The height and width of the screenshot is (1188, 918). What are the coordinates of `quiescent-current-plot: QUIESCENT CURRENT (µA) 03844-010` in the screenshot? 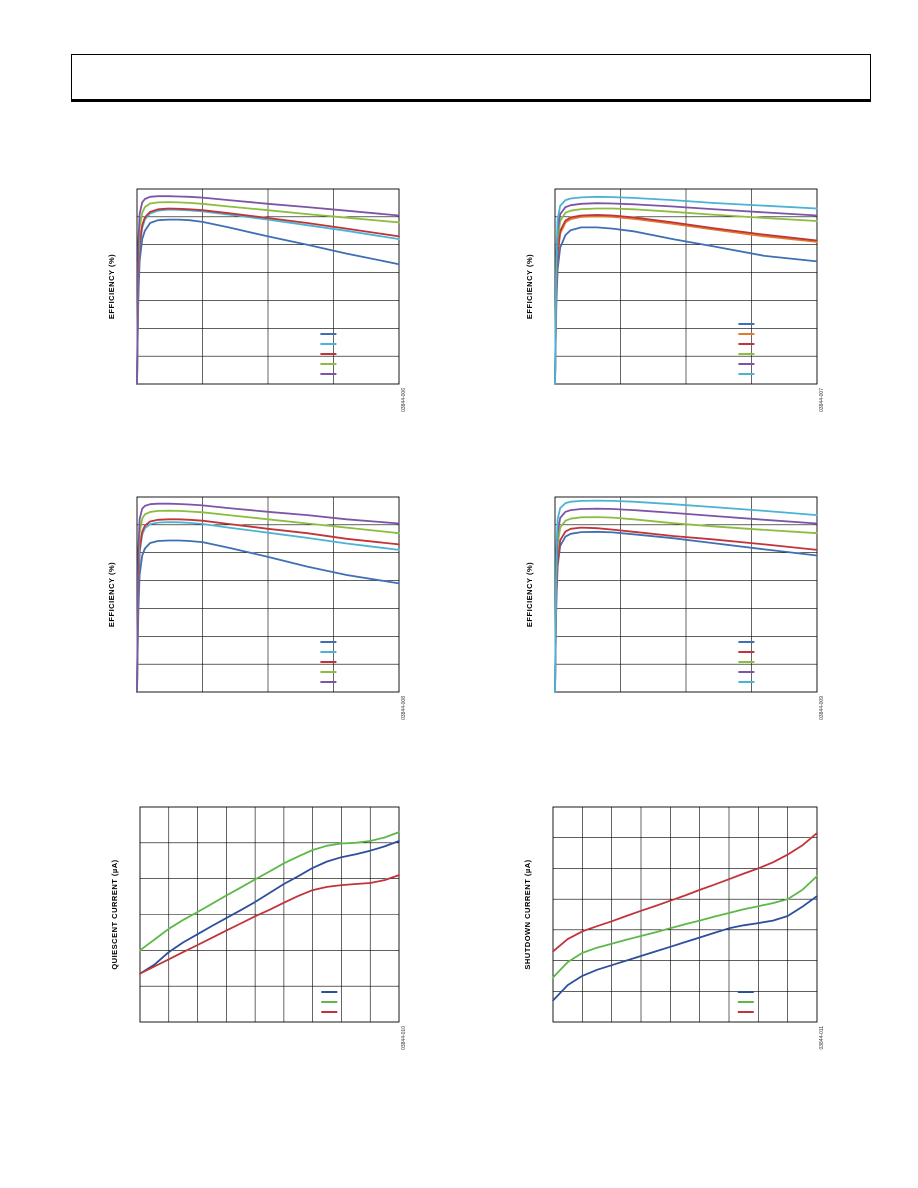 It's located at (255, 923).